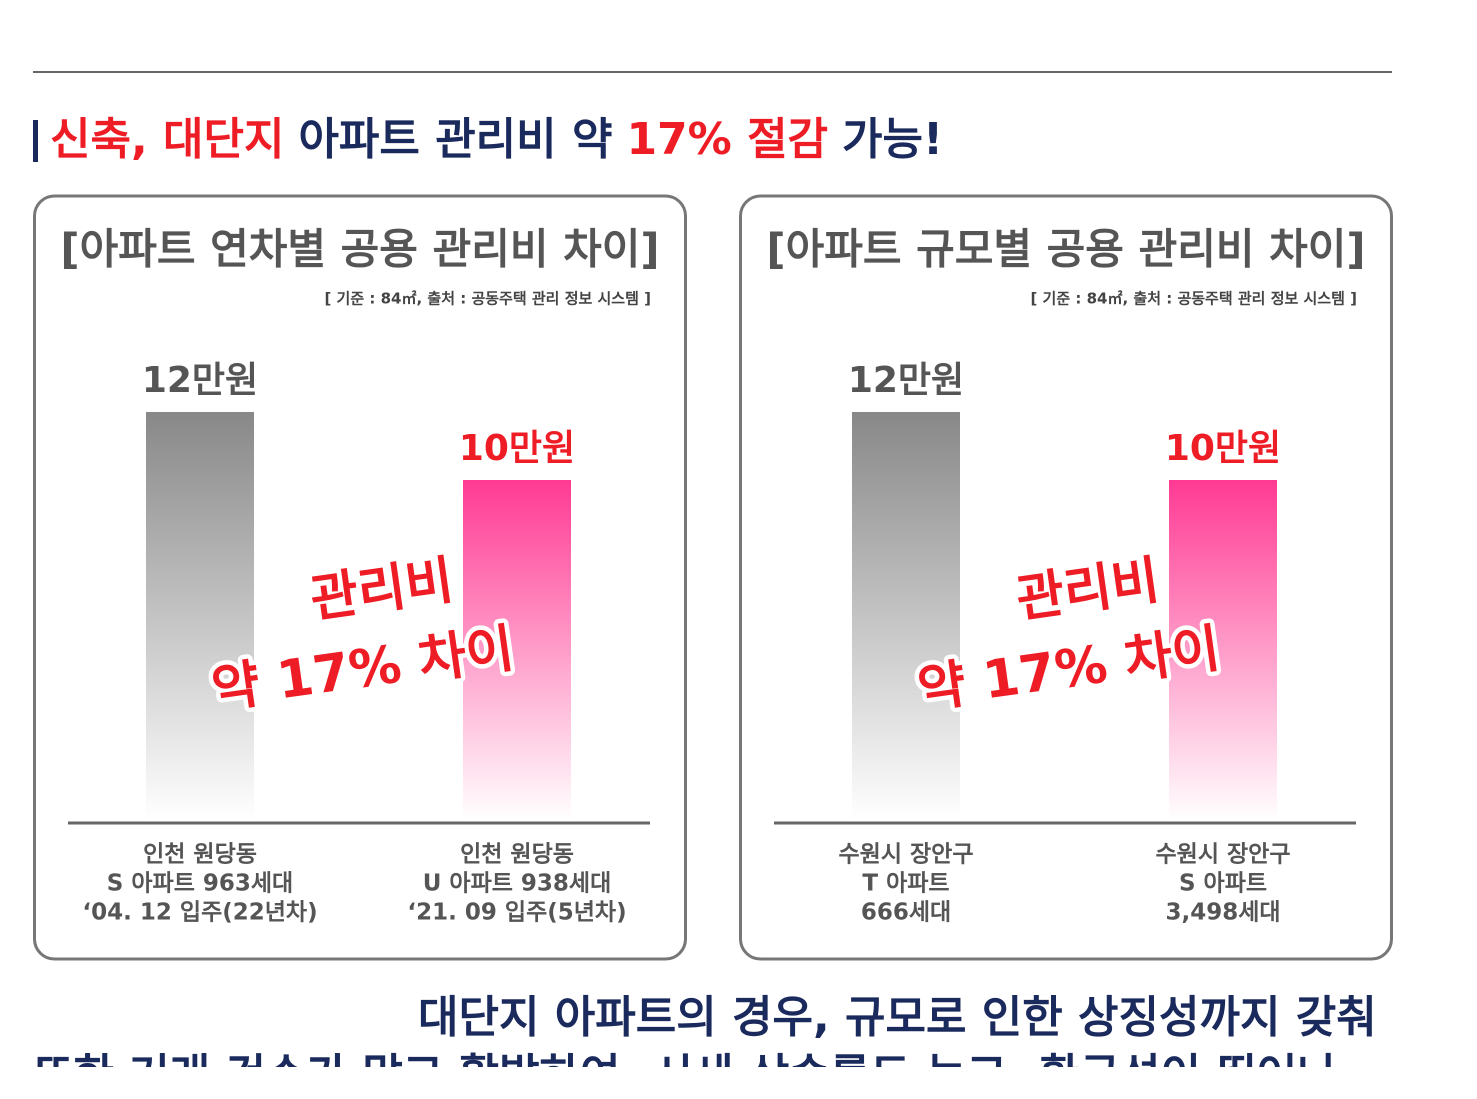  What do you see at coordinates (897, 1017) in the screenshot?
I see `footer-line: 대단지 아파트의 경우, 규모로 인한 상징성까지 갖춰` at bounding box center [897, 1017].